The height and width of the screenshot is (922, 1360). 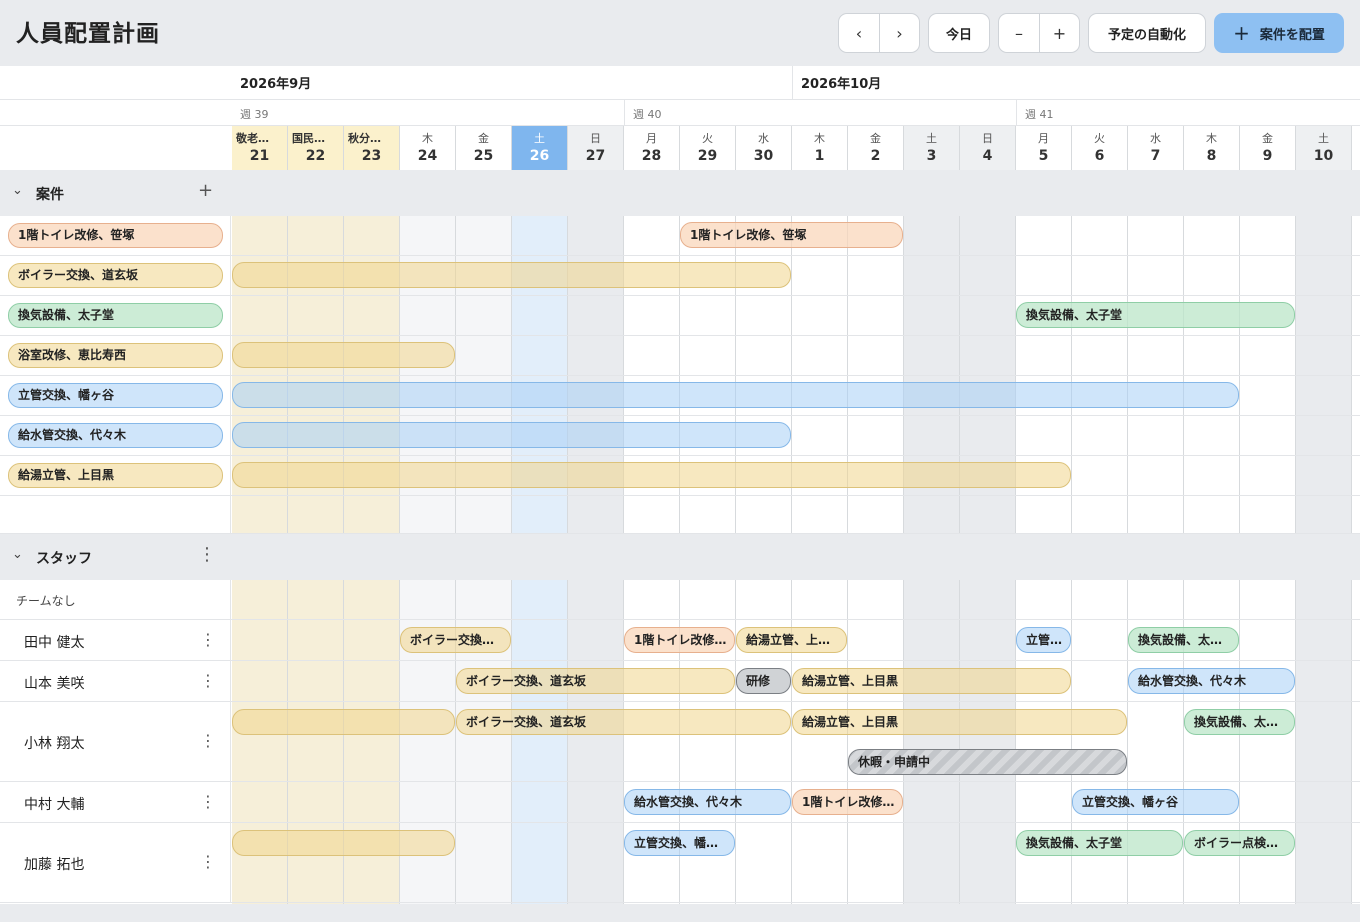 What do you see at coordinates (206, 190) in the screenshot?
I see `add-project-button: +` at bounding box center [206, 190].